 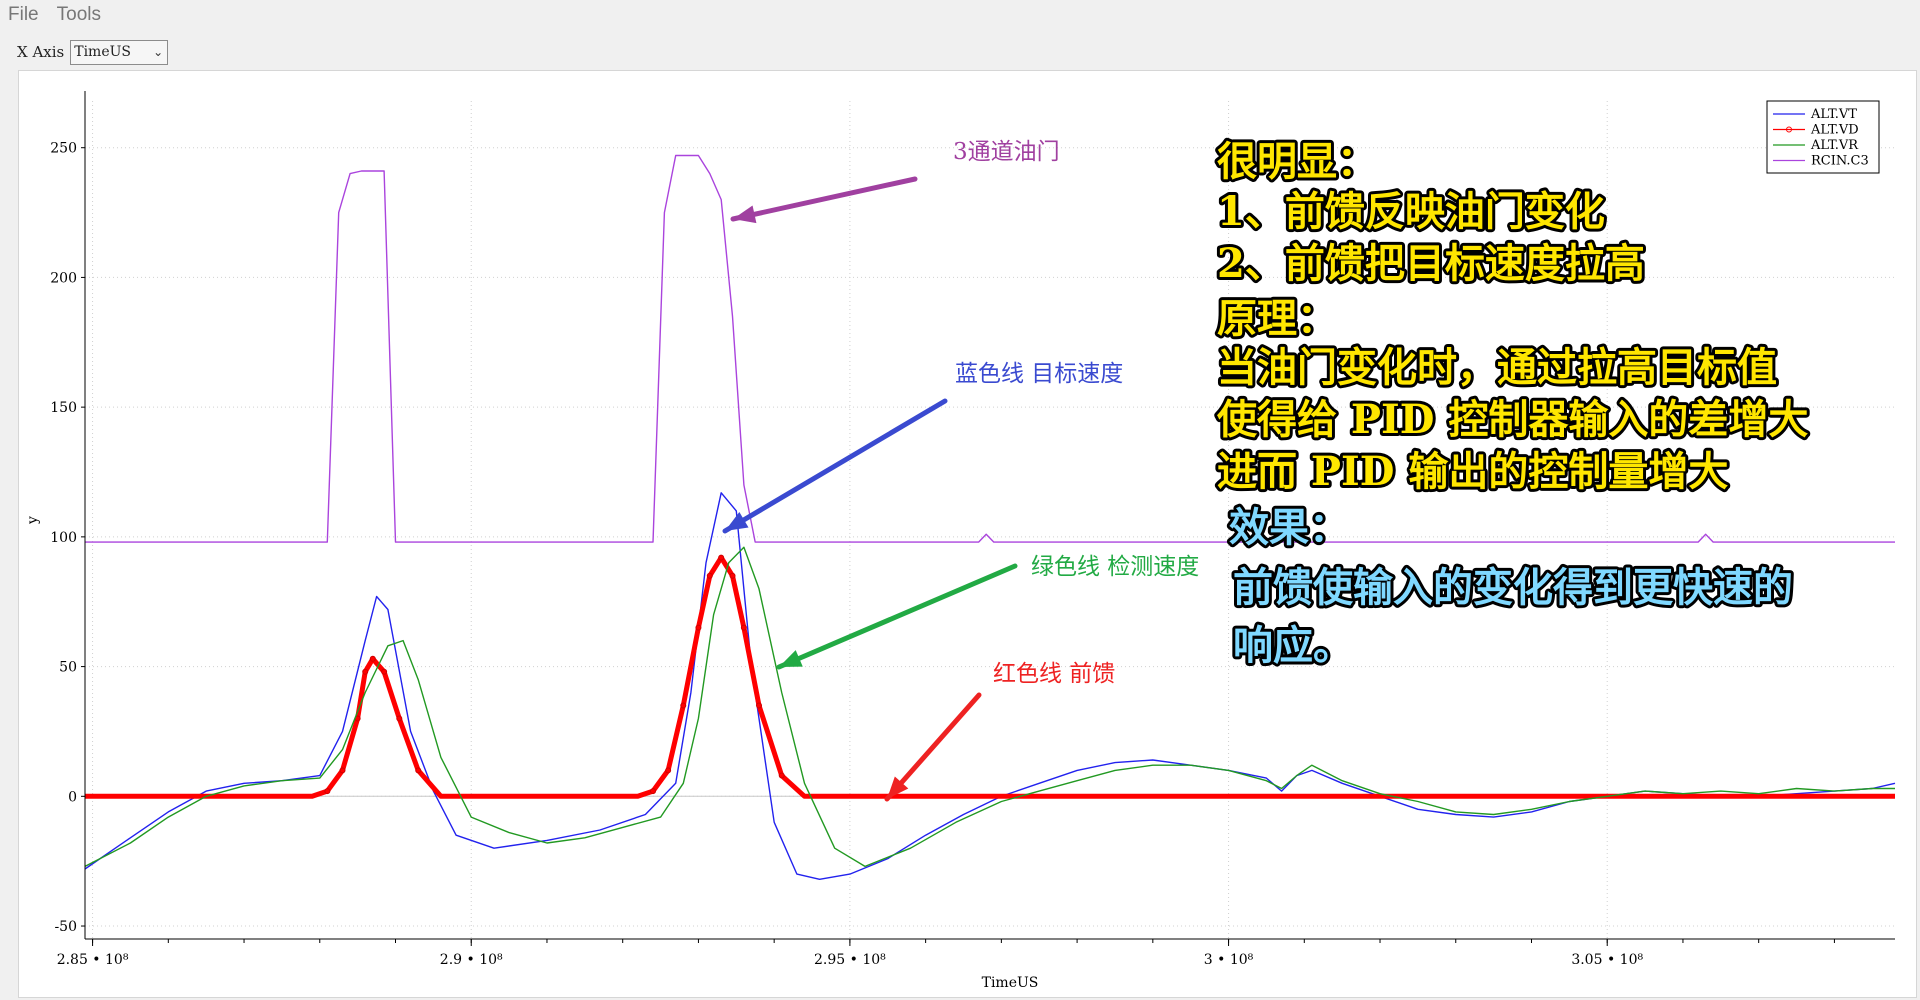 I want to click on x-axis-select: TimeUS ⌄, so click(x=119, y=52).